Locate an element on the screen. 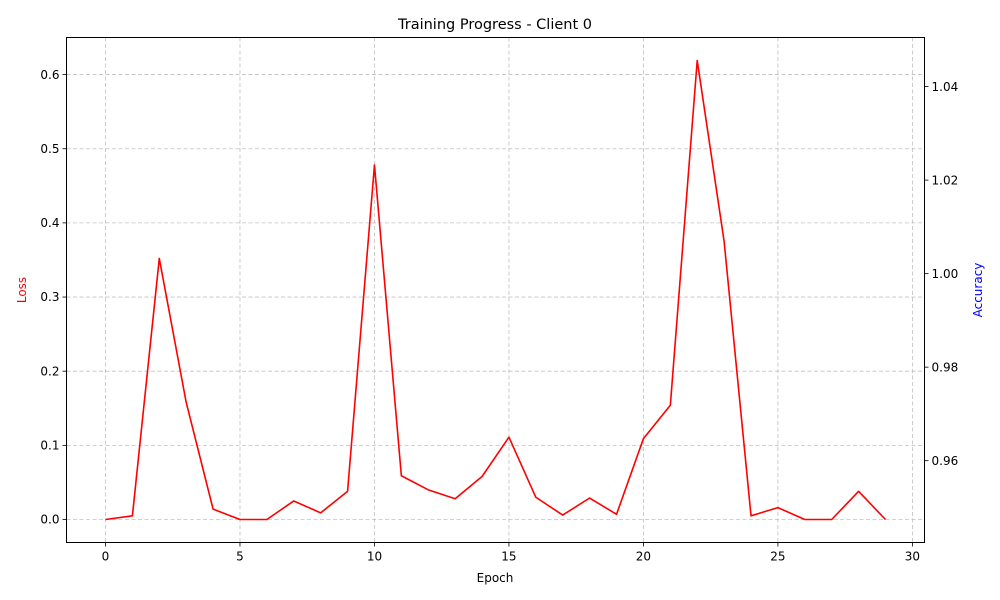 This screenshot has height=600, width=1000. y-left-tick-label: 0.0 is located at coordinates (49, 520).